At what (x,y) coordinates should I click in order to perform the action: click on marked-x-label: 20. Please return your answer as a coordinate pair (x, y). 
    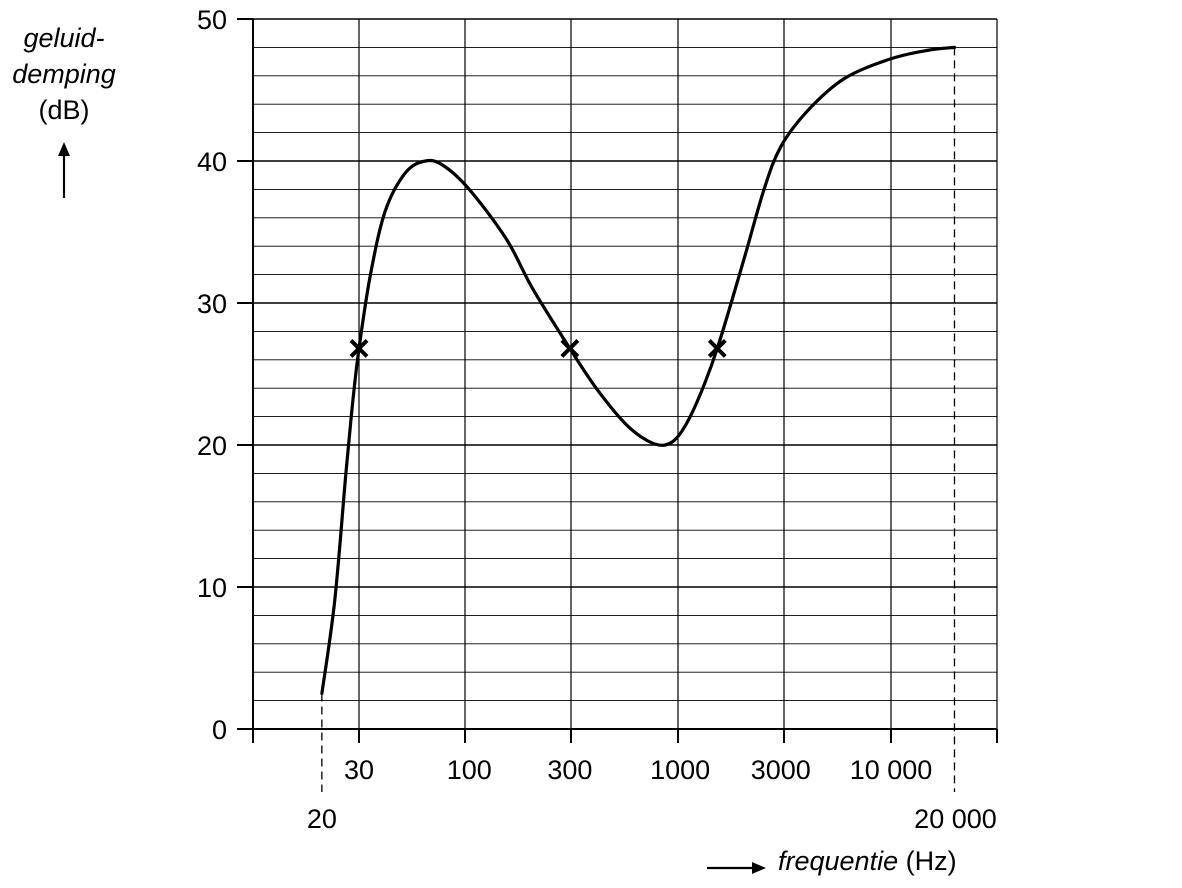
    Looking at the image, I should click on (322, 819).